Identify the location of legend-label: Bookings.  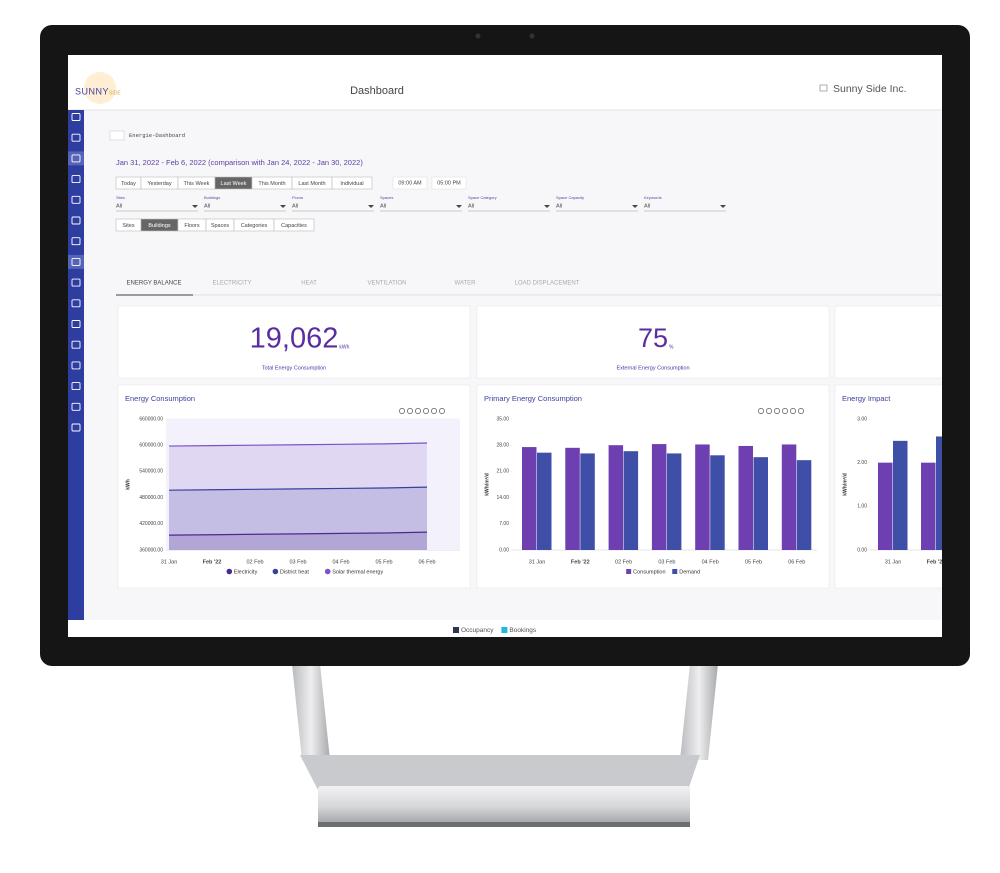
(522, 630).